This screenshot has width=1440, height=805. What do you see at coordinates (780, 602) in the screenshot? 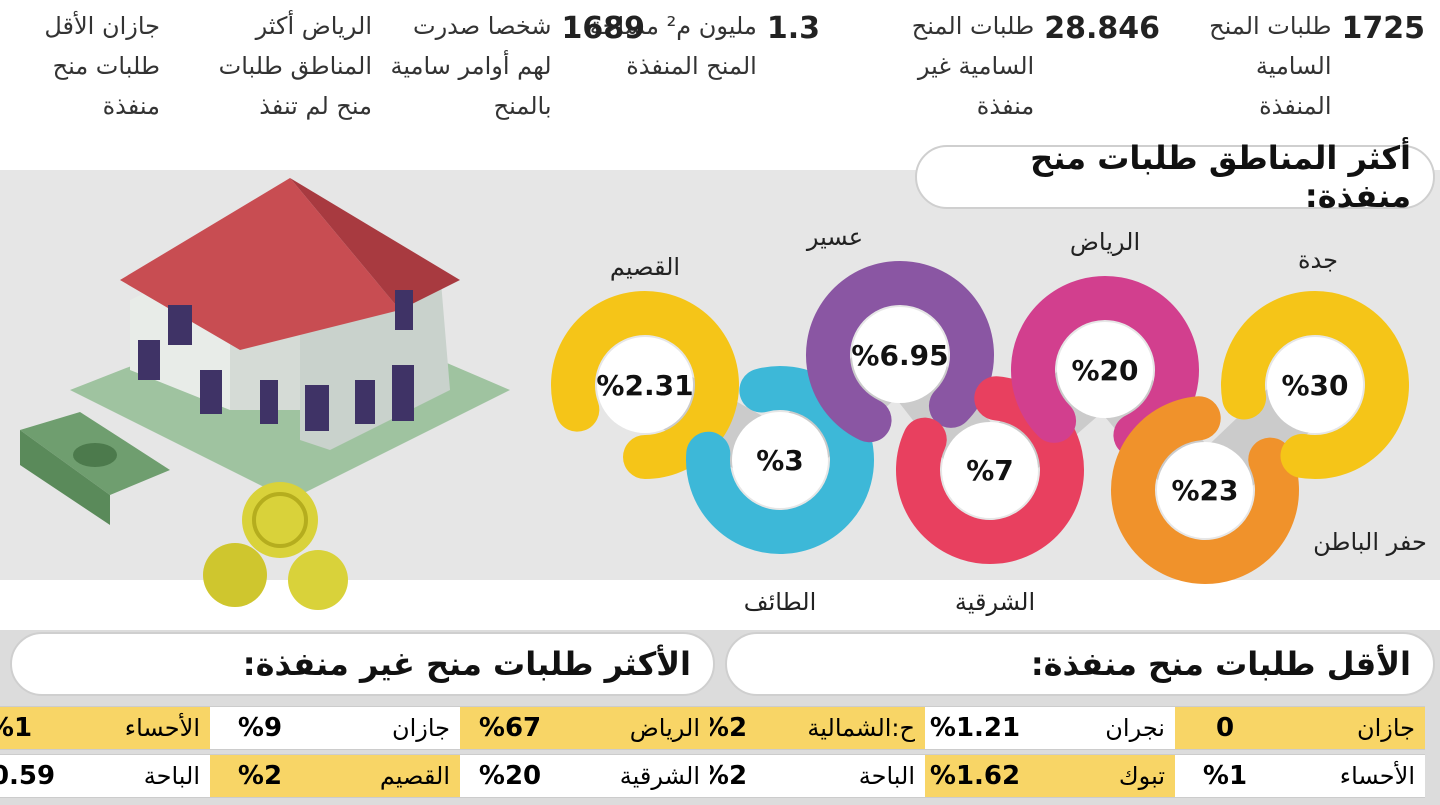
I see `category-label: الطائف` at bounding box center [780, 602].